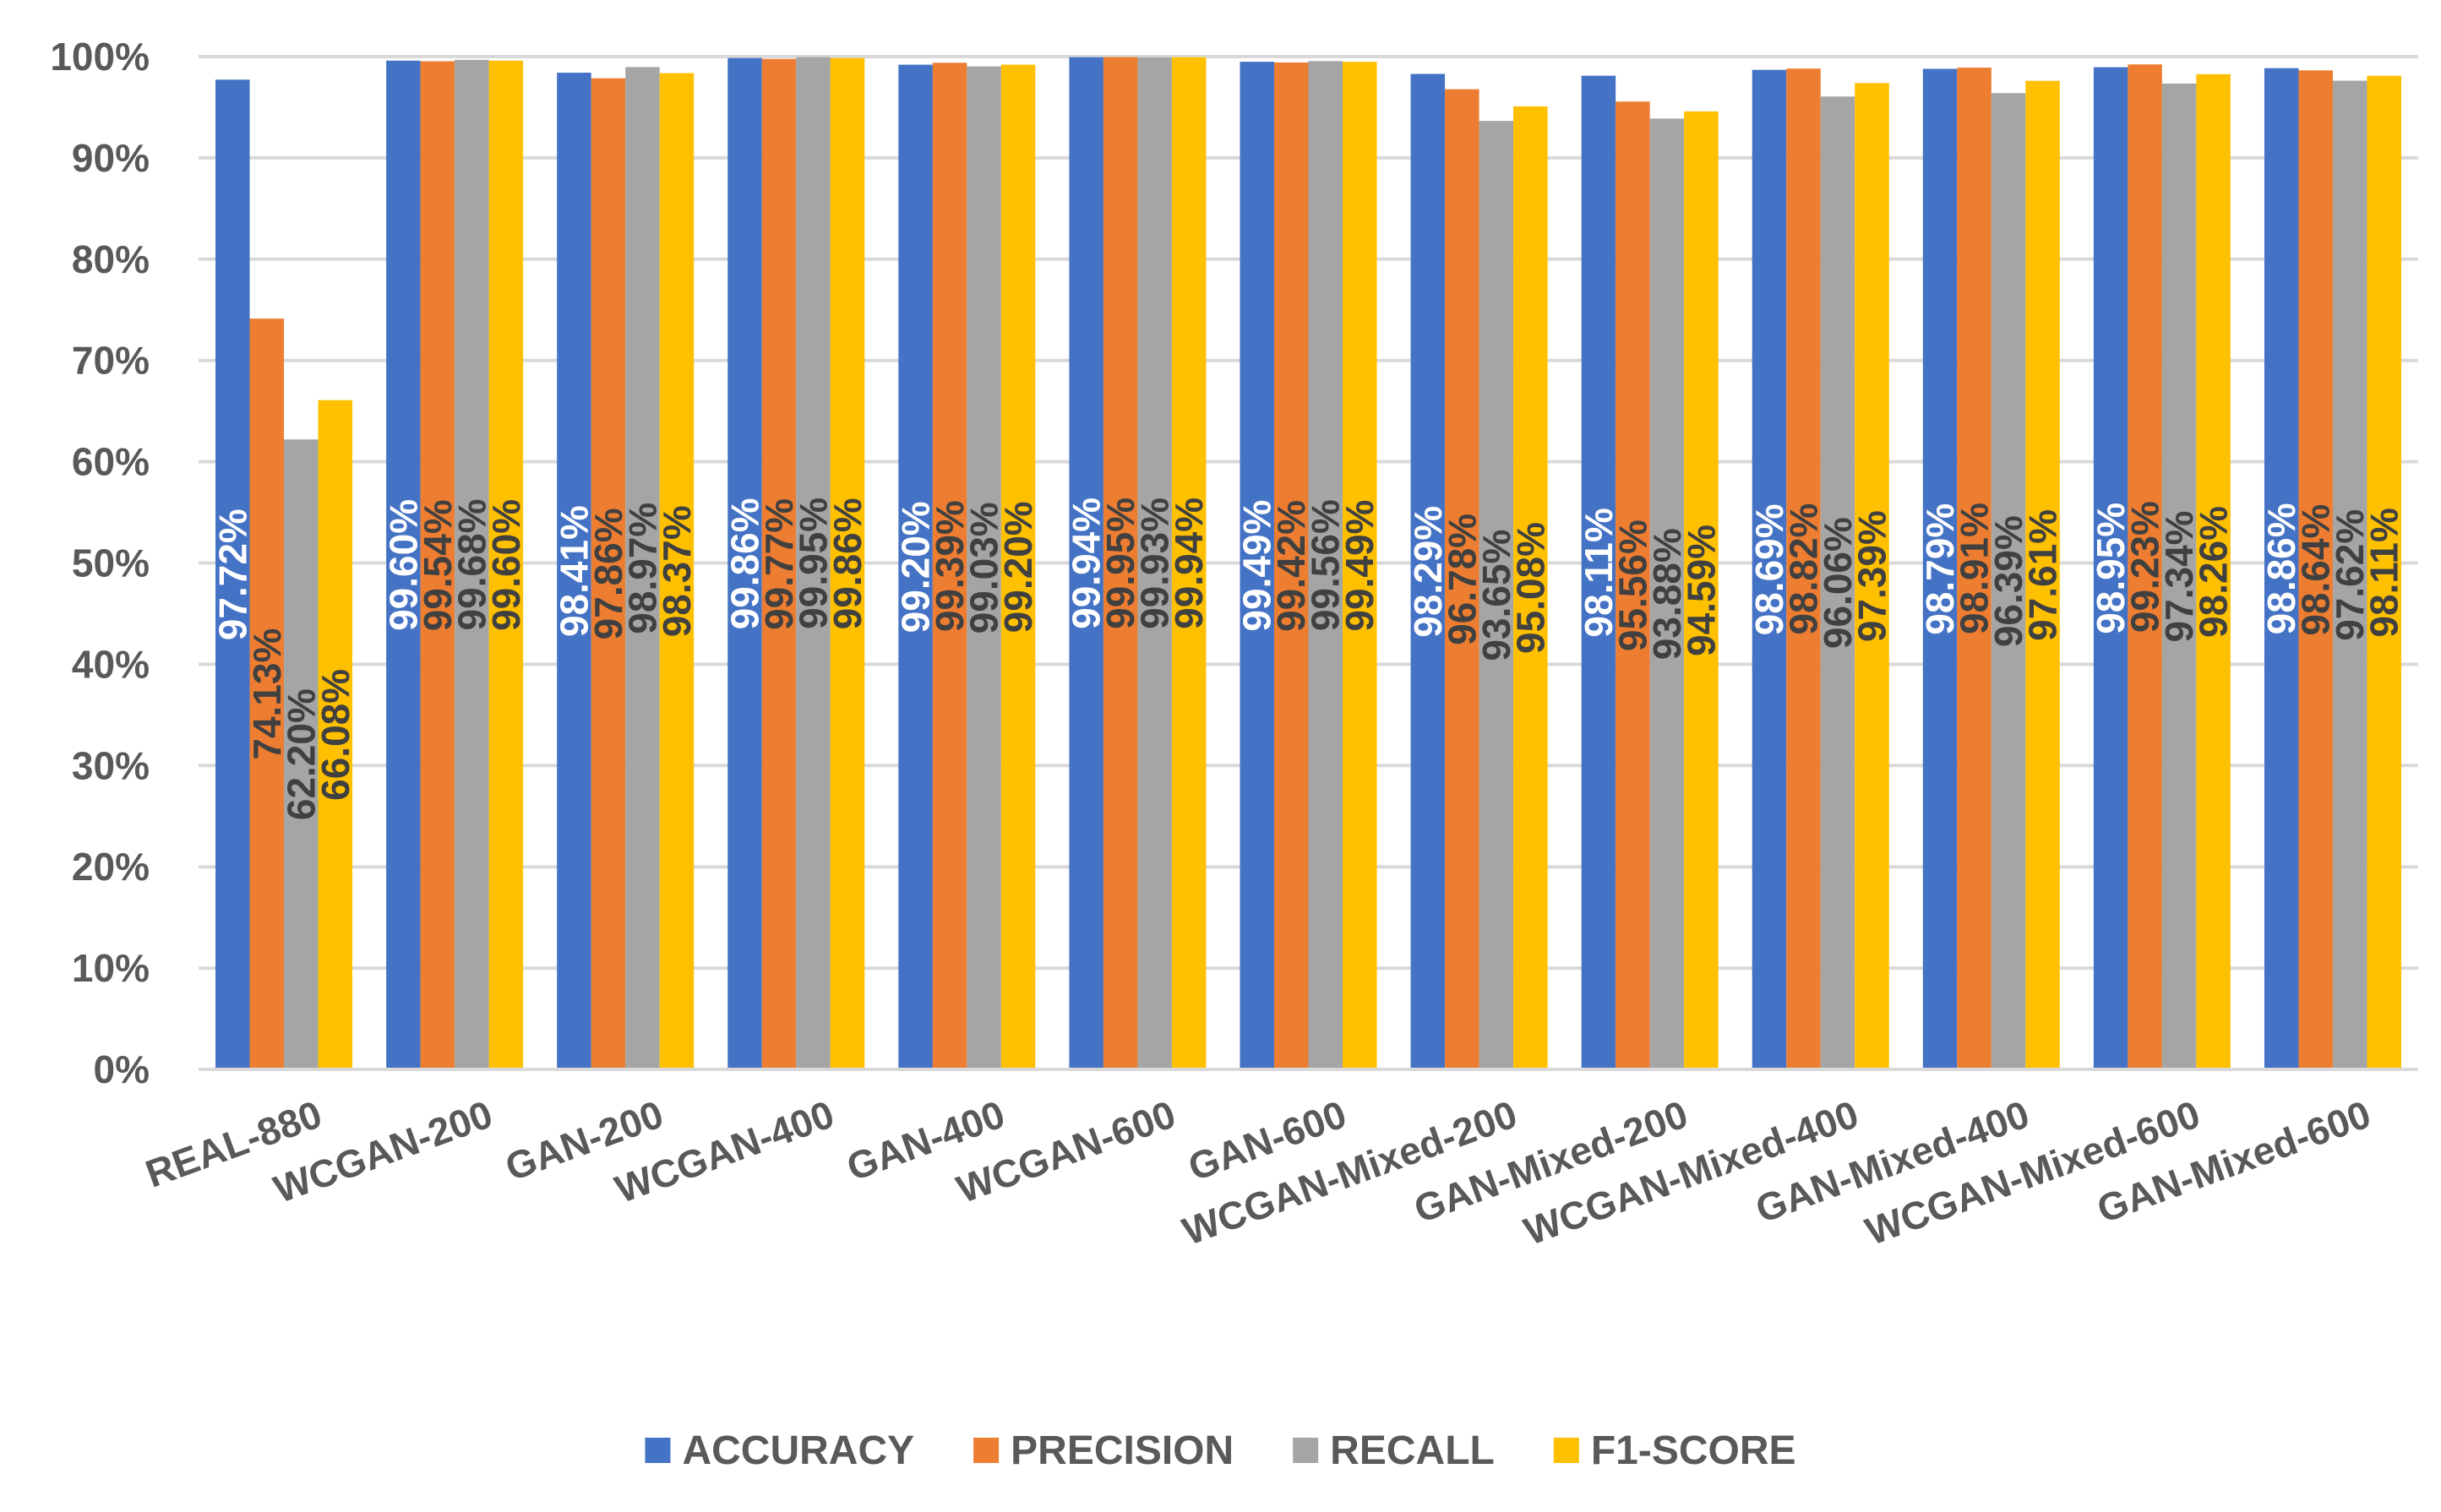  What do you see at coordinates (1871, 576) in the screenshot?
I see `data-label-f1-score-wcgan-mixed-400: 97.39%` at bounding box center [1871, 576].